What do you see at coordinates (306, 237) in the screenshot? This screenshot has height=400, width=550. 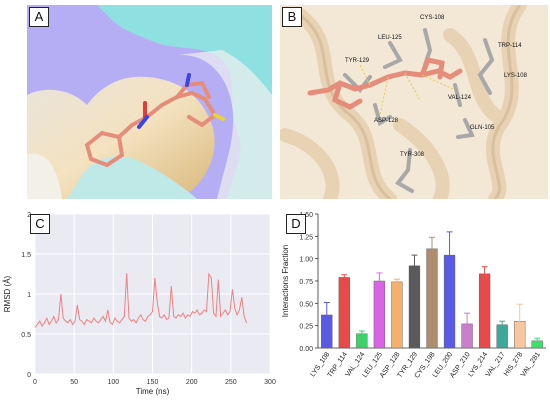 I see `y-tick-label: 1.25` at bounding box center [306, 237].